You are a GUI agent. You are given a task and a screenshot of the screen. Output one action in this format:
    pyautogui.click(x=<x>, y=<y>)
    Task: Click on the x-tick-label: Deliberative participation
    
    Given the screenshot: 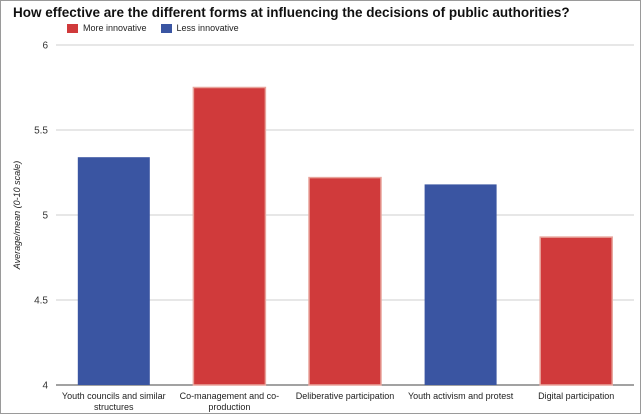 What is the action you would take?
    pyautogui.click(x=345, y=396)
    